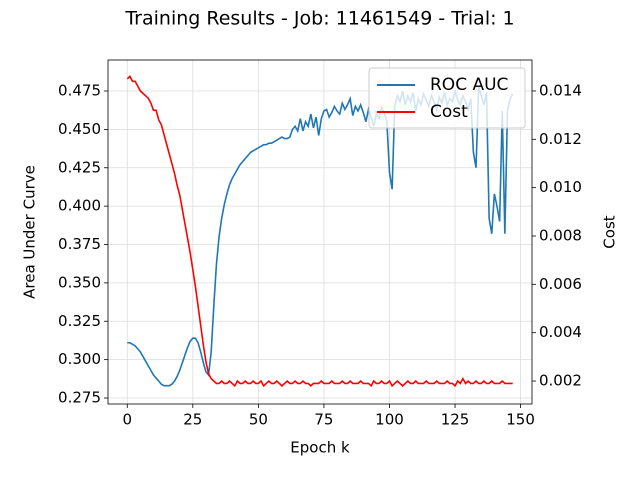 The image size is (640, 480). What do you see at coordinates (79, 321) in the screenshot?
I see `y-tick-label: 0.325` at bounding box center [79, 321].